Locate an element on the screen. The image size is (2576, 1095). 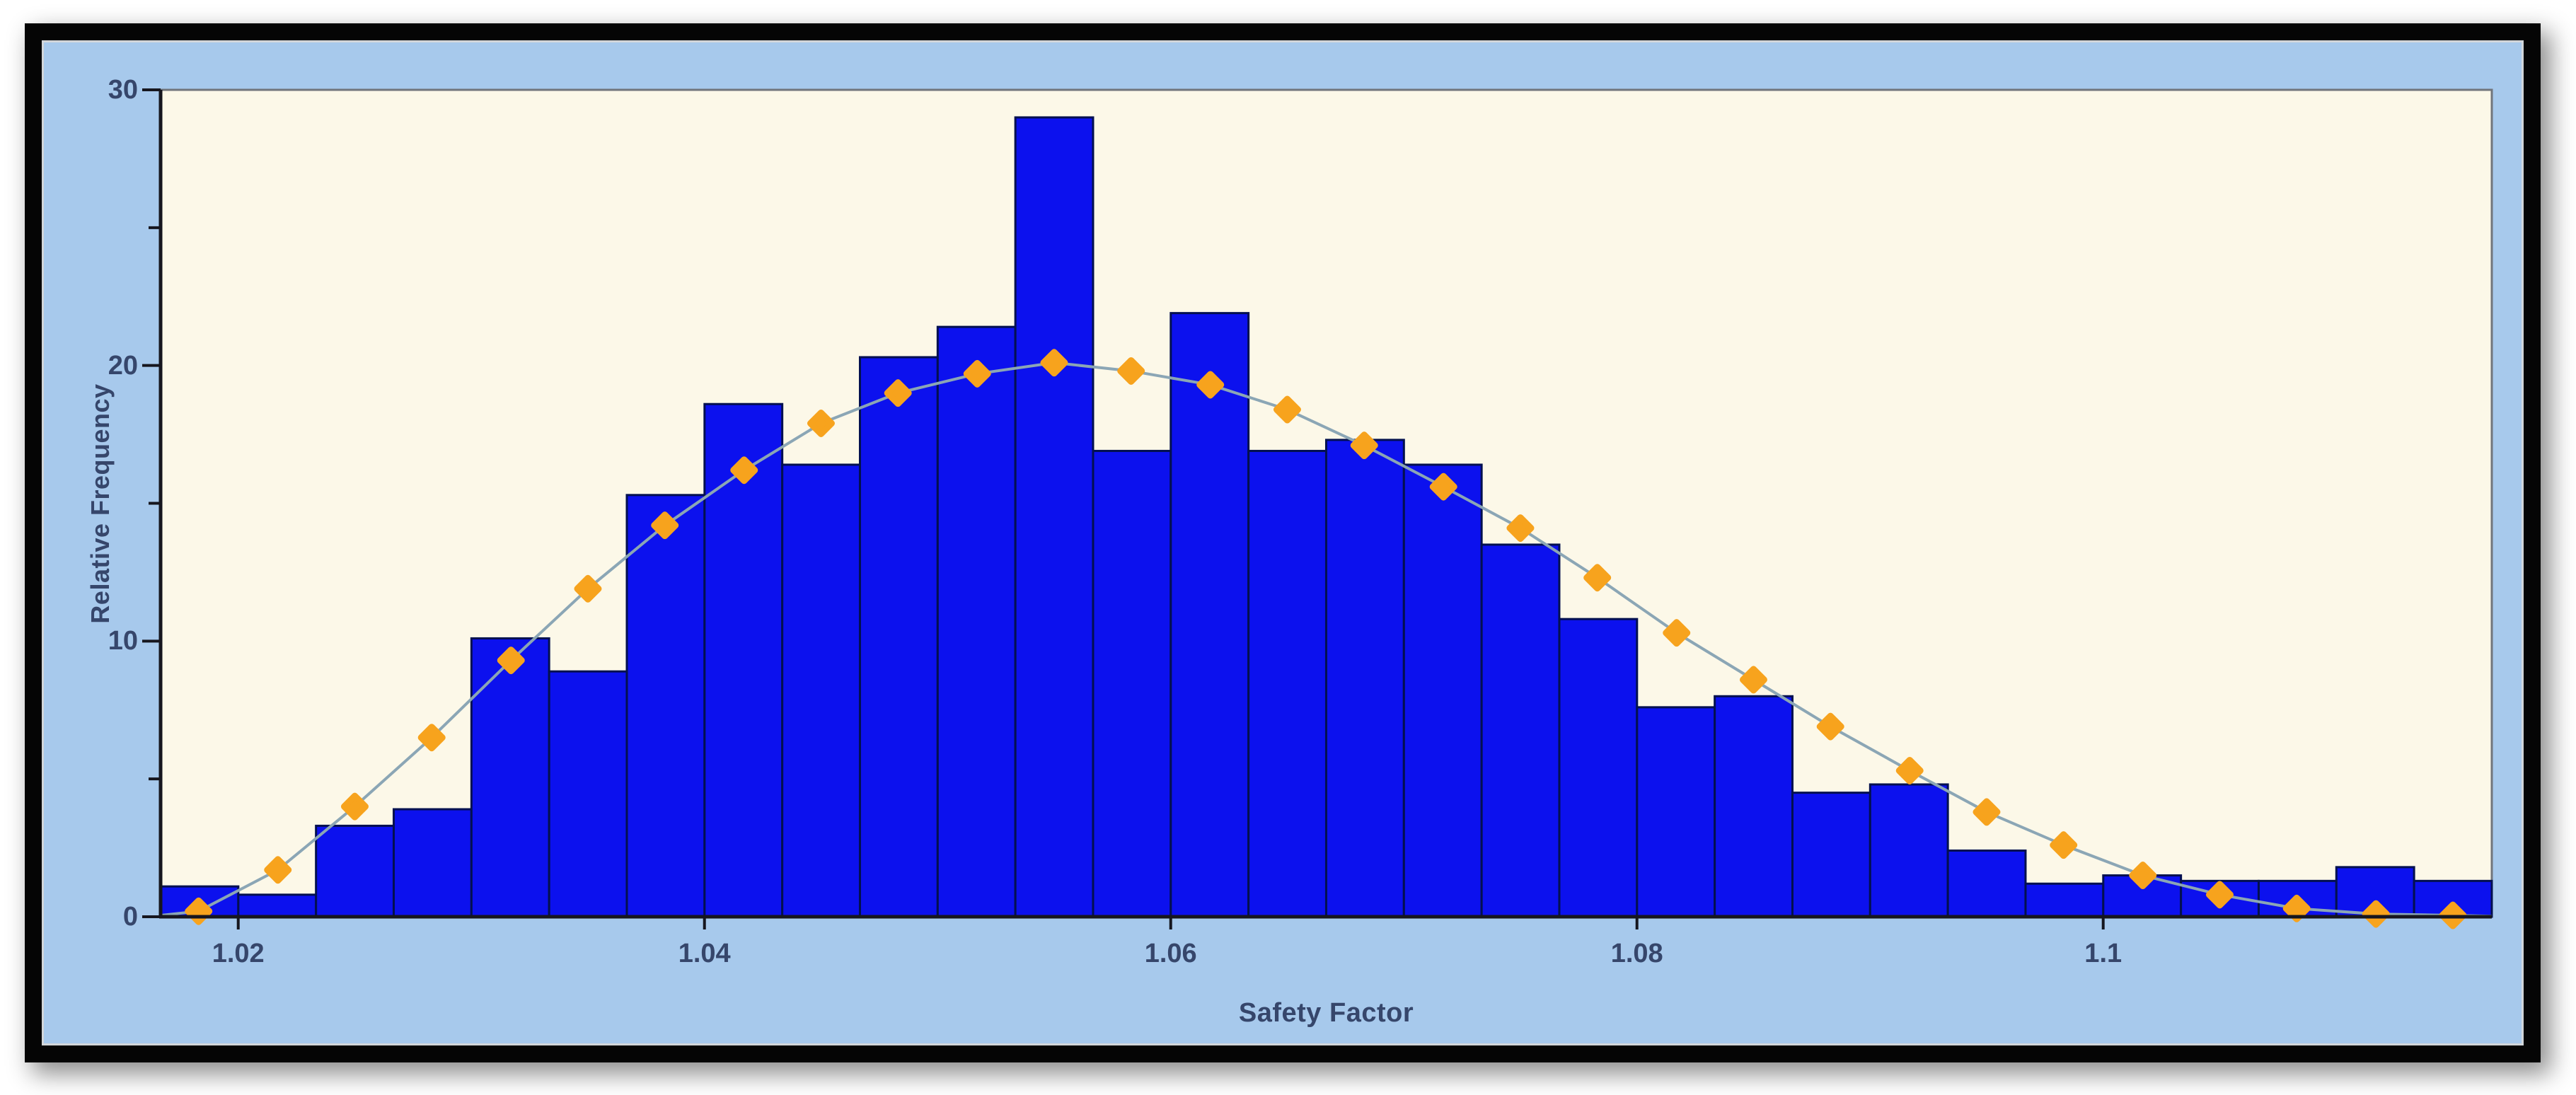
y-axis-title: Relative Frequency is located at coordinates (100, 503).